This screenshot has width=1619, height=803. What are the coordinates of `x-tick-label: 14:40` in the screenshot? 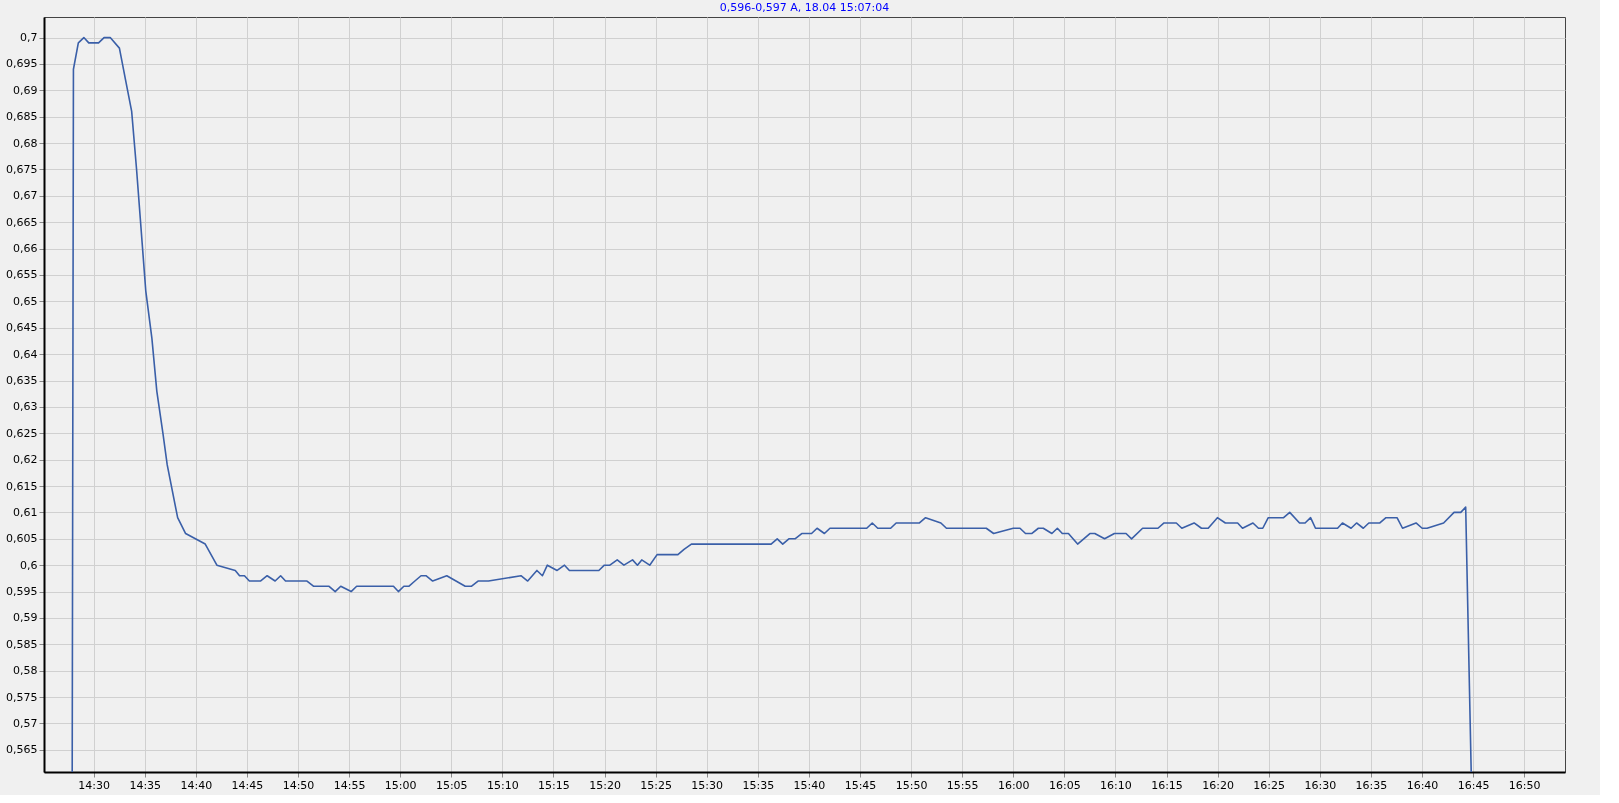 It's located at (196, 785).